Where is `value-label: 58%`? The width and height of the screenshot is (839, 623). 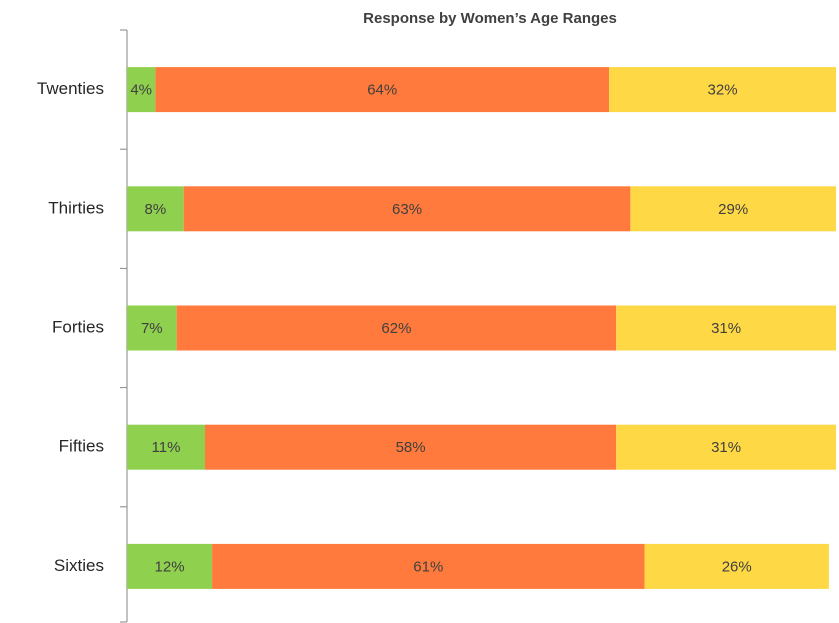 value-label: 58% is located at coordinates (411, 447).